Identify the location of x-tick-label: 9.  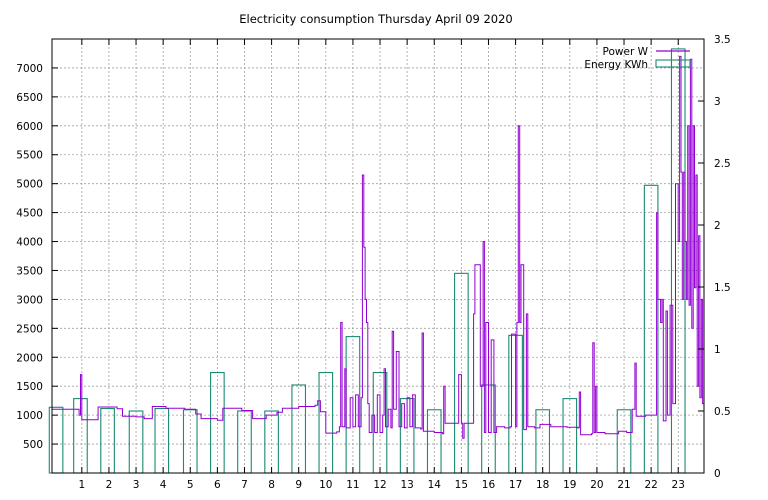
(298, 485).